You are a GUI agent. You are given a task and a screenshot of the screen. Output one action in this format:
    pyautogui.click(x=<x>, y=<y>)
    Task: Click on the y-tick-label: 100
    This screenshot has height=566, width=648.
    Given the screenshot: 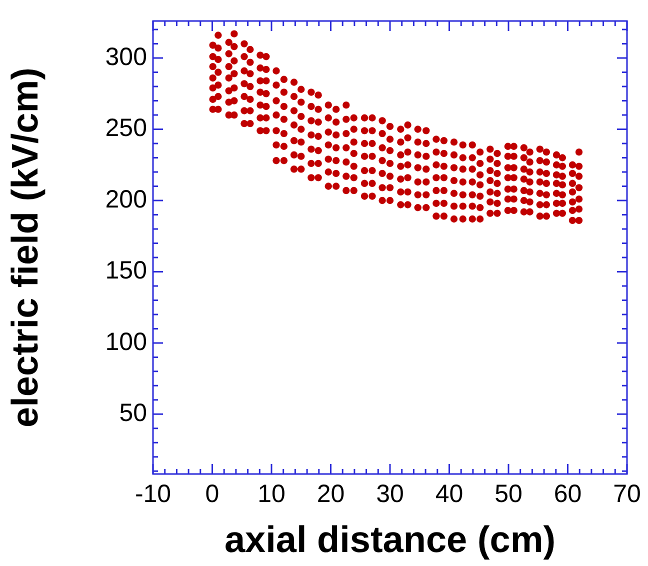 What is the action you would take?
    pyautogui.click(x=126, y=342)
    